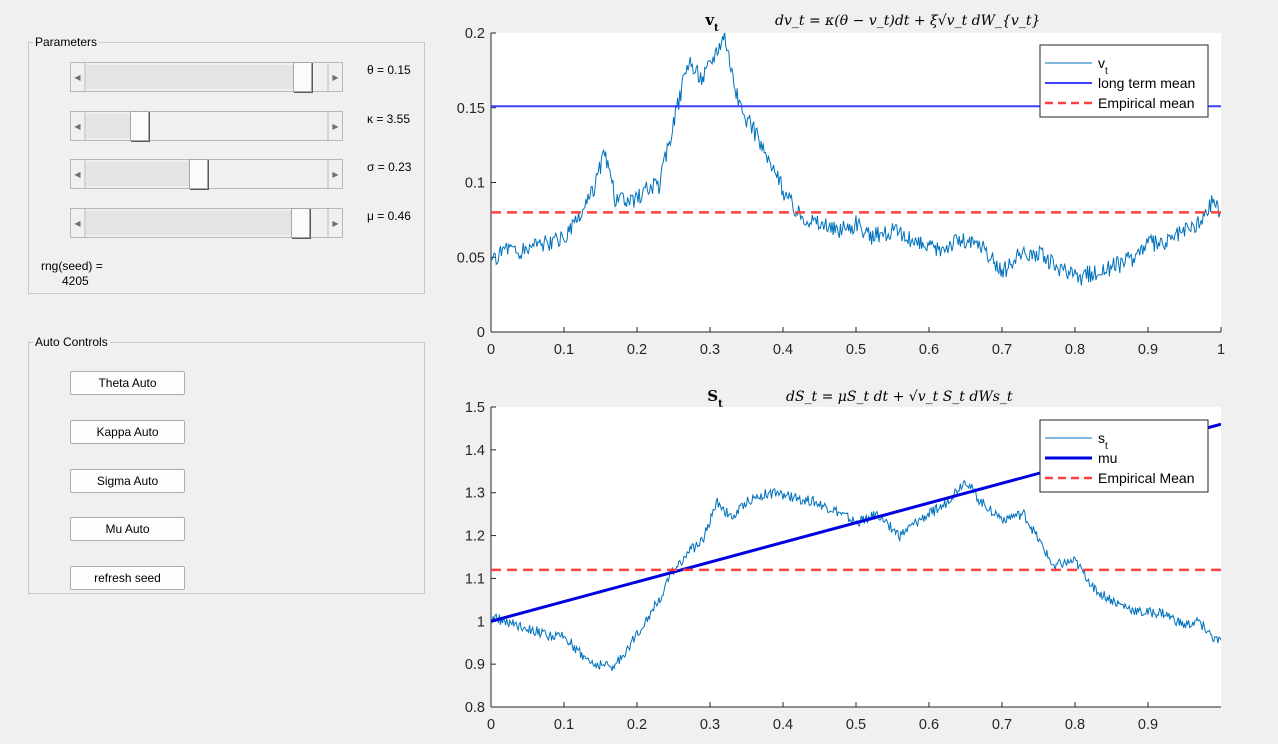 This screenshot has width=1278, height=744. Describe the element at coordinates (475, 494) in the screenshot. I see `y-tick-label: 1.3` at that location.